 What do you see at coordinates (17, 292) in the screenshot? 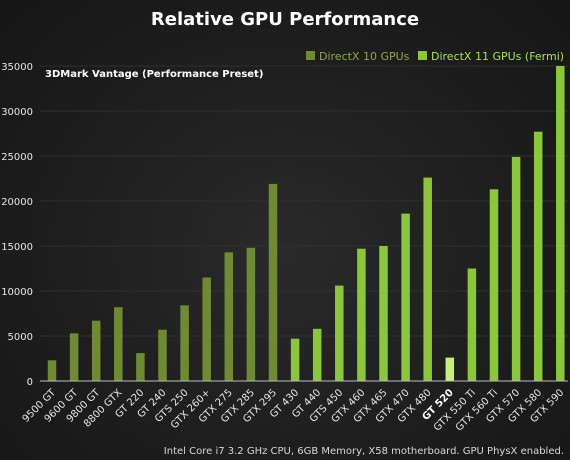
I see `y-tick-label: 10000` at bounding box center [17, 292].